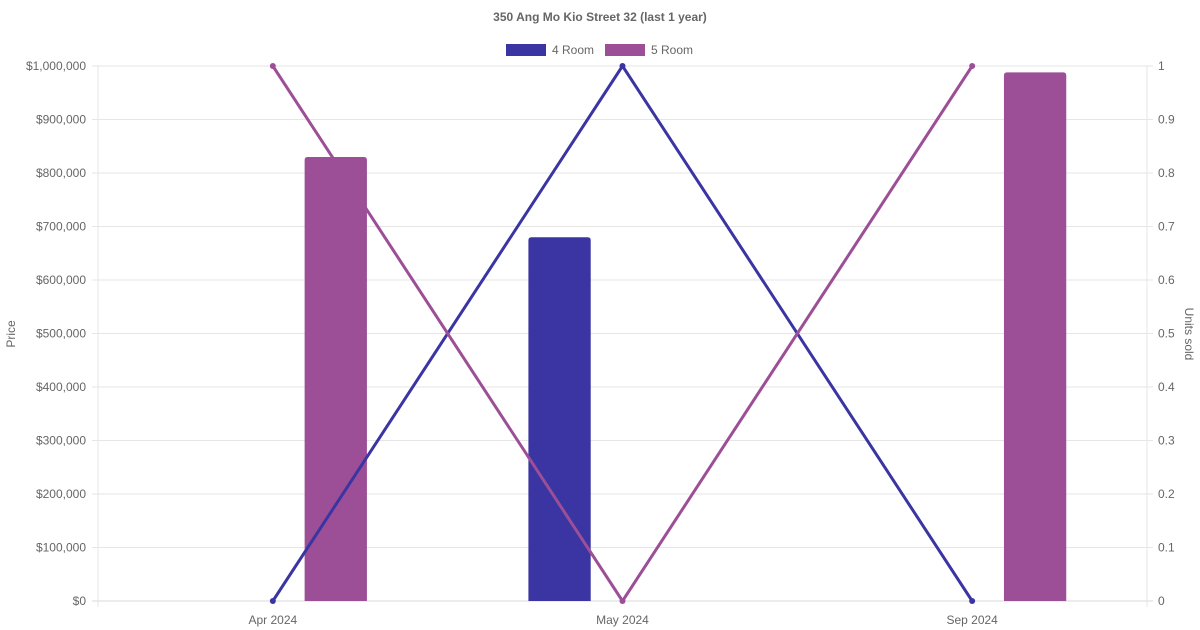  Describe the element at coordinates (972, 620) in the screenshot. I see `x-tick-label: Sep 2024` at that location.